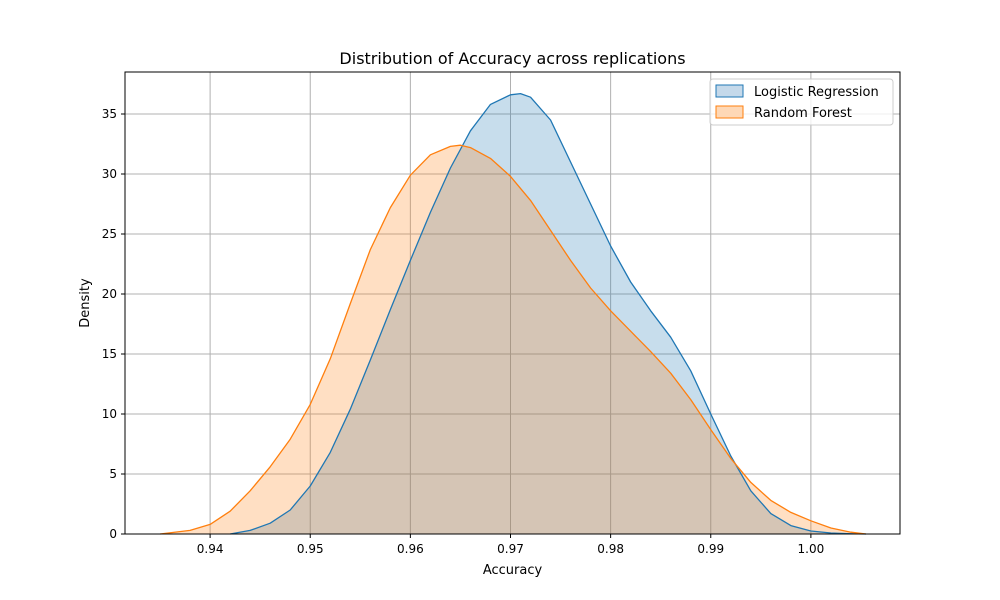 This screenshot has width=1000, height=600. Describe the element at coordinates (811, 549) in the screenshot. I see `x-tick-label: 1.00` at that location.